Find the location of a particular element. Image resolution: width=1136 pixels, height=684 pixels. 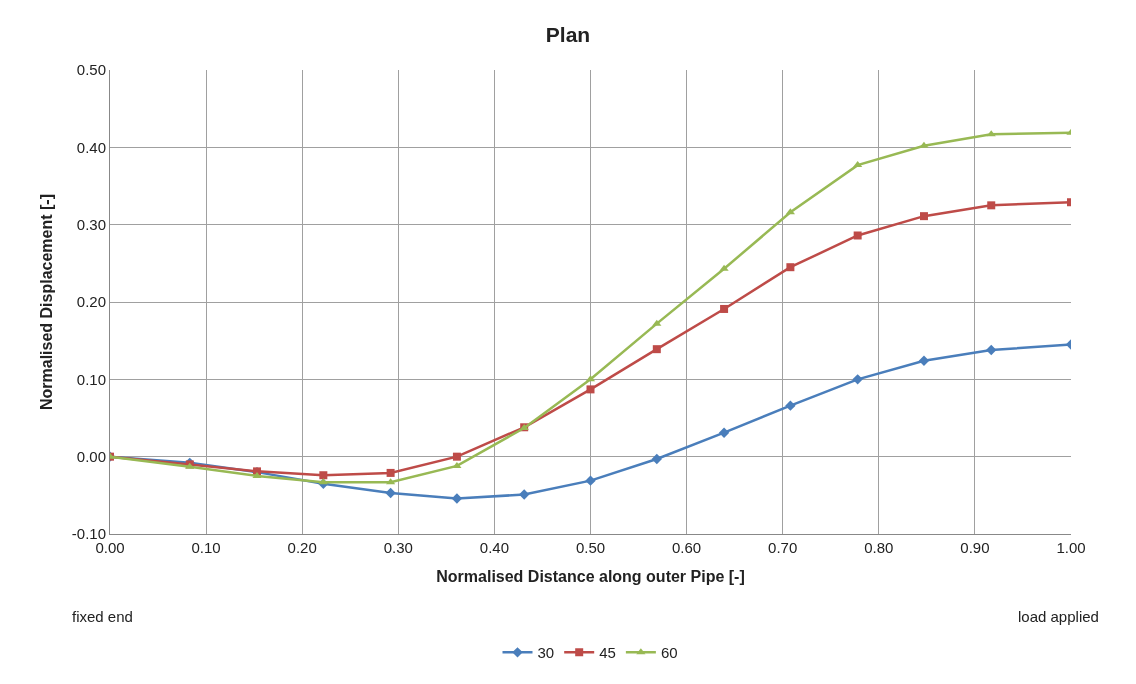

y-tick-label: 0.20 is located at coordinates (91, 302).